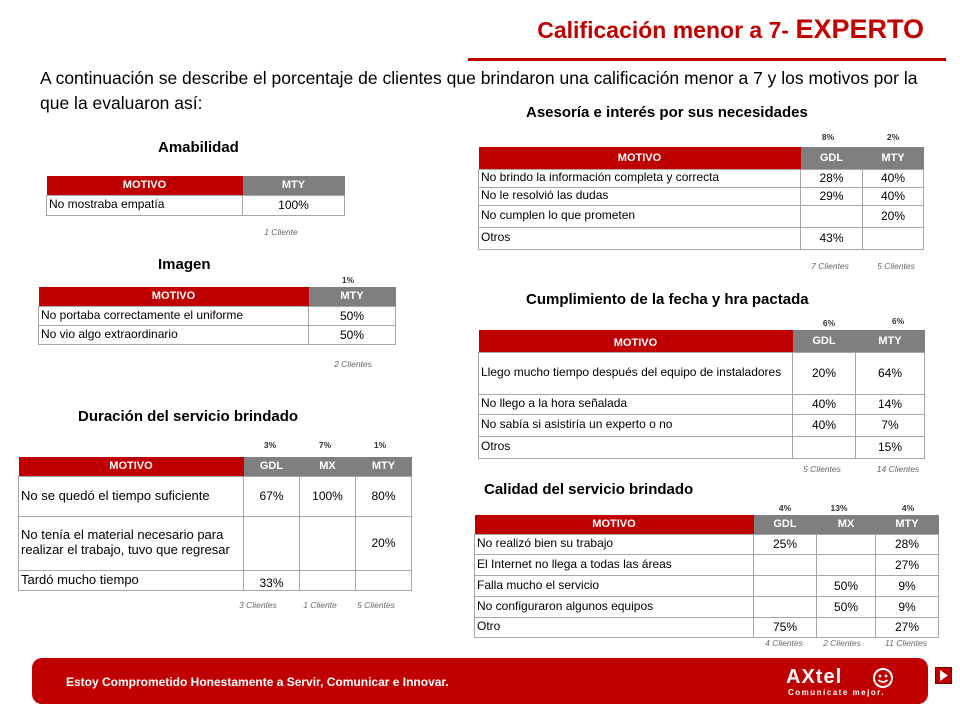  I want to click on table-row: Tardó mucho tiempo 33%, so click(215, 580).